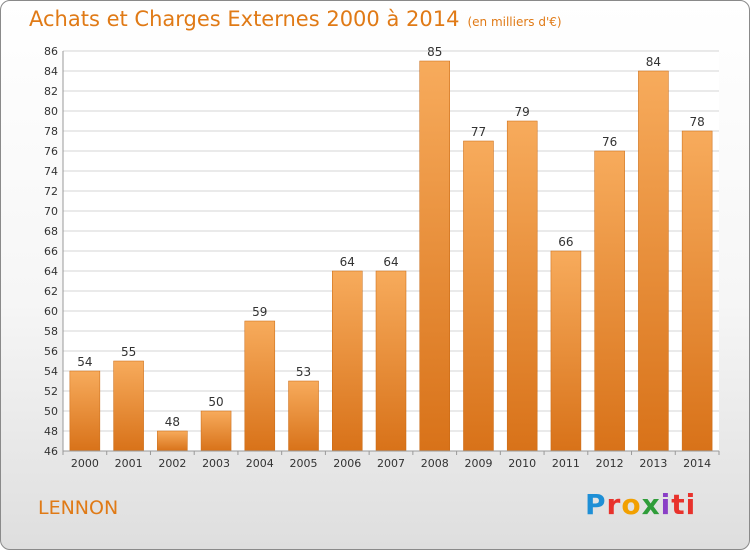  What do you see at coordinates (666, 504) in the screenshot?
I see `logo-letter: i` at bounding box center [666, 504].